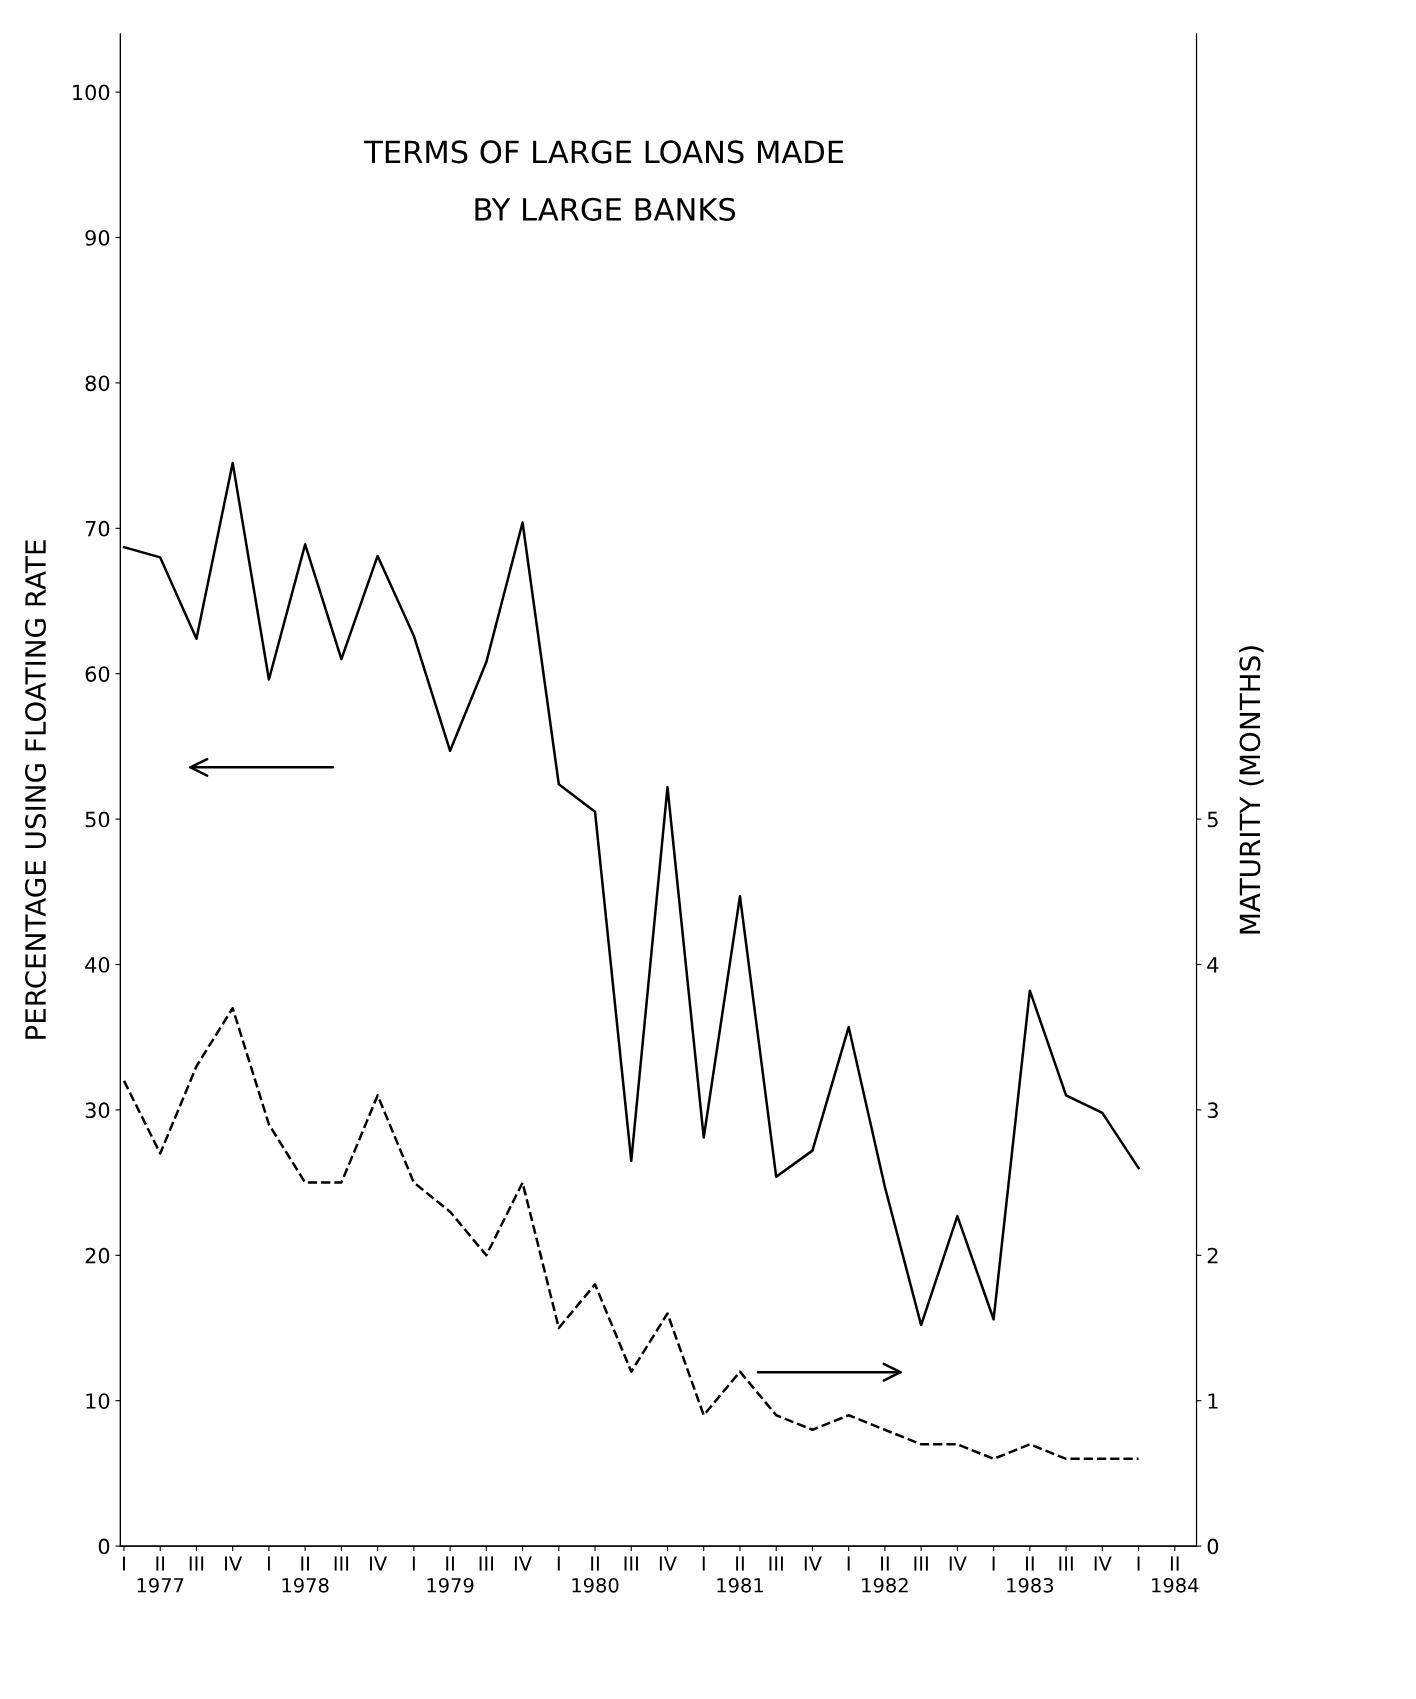 The height and width of the screenshot is (1699, 1416). I want to click on y-tick-label: 100, so click(91, 92).